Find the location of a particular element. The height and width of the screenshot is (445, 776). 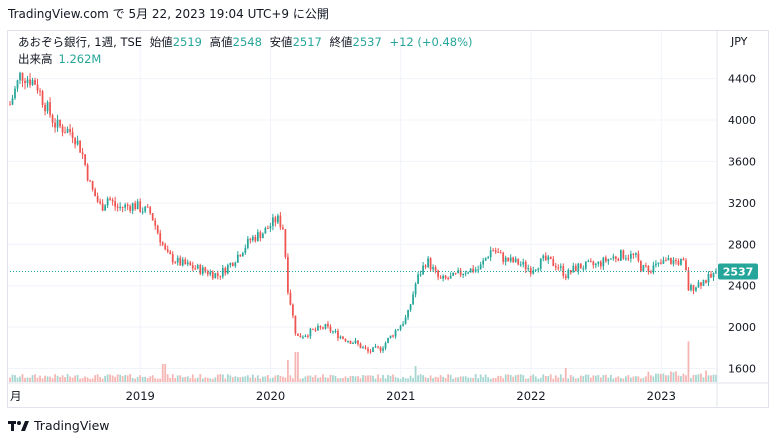

change-value: +12 (+0.48%) is located at coordinates (431, 42).